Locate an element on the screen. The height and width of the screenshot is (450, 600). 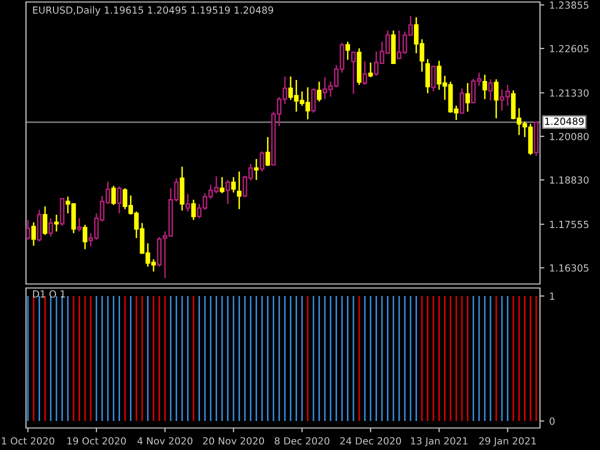
y-tick-label: 1.23855 is located at coordinates (569, 5).